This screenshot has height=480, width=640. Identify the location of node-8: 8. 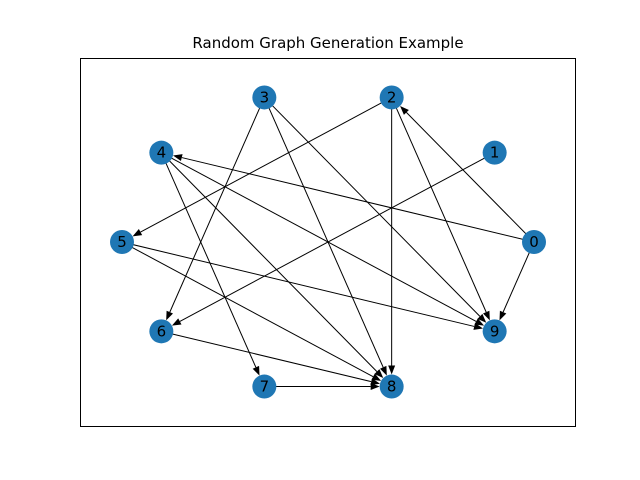
(391, 386).